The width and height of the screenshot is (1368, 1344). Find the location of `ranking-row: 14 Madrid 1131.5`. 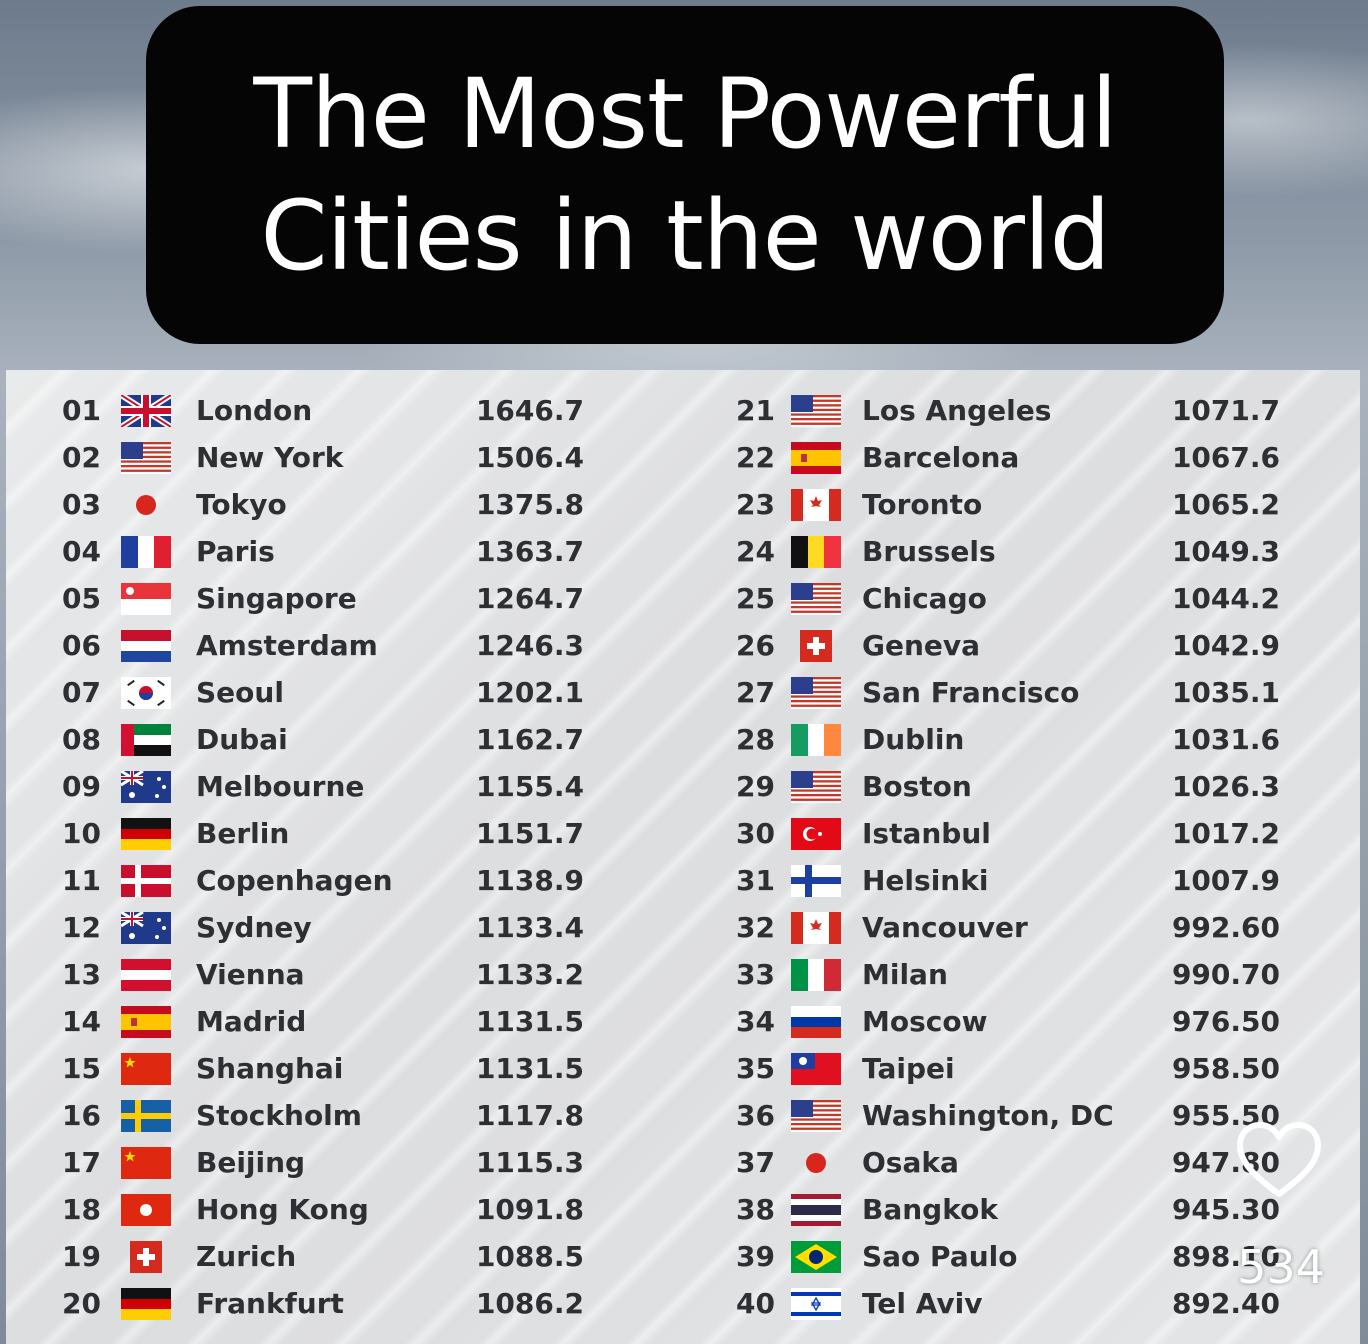

ranking-row: 14 Madrid 1131.5 is located at coordinates (684, 1021).